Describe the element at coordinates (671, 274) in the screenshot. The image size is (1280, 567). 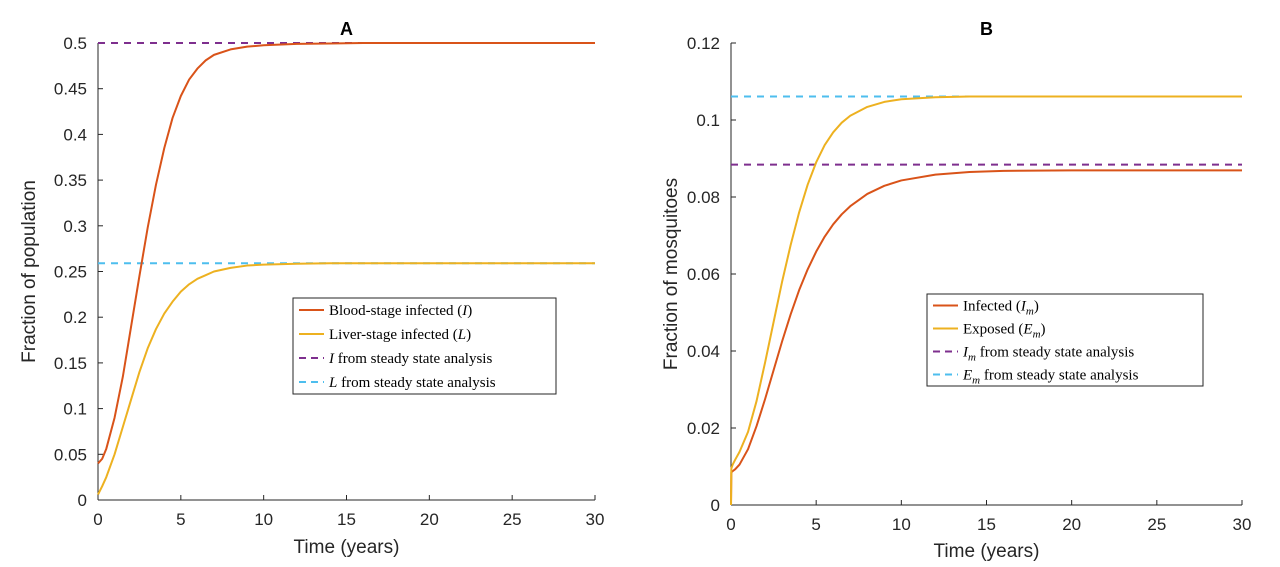
I see `y-axis-label: Fraction of mosquitoes` at that location.